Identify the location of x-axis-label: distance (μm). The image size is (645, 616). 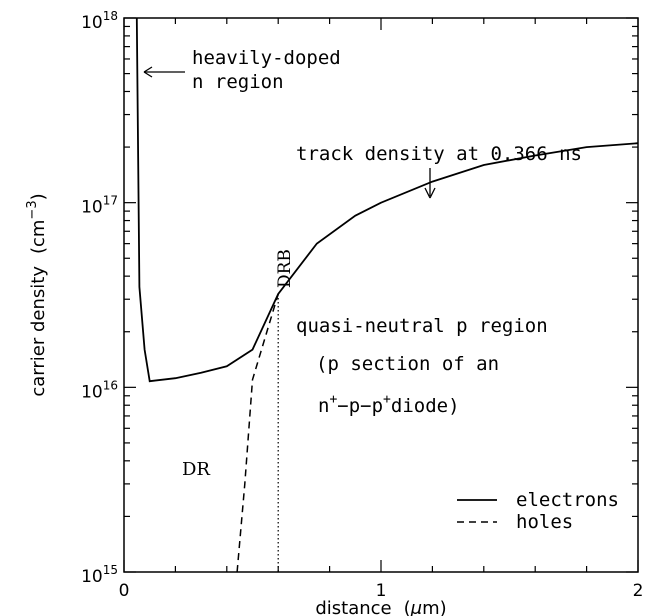
(380, 607).